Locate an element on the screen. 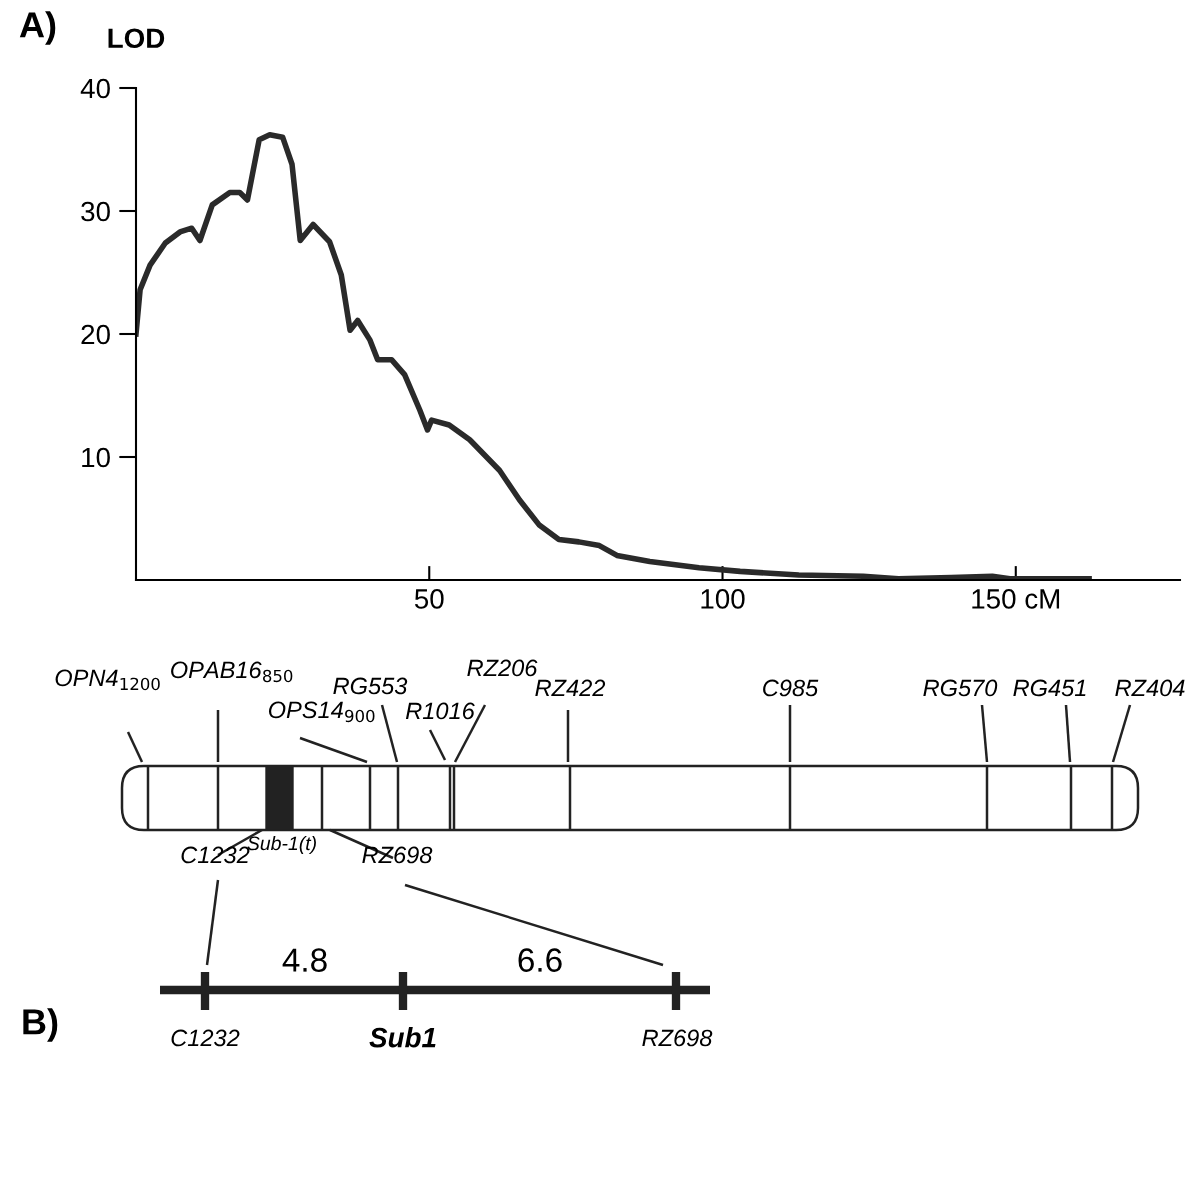  text: RZ206 is located at coordinates (502, 668).